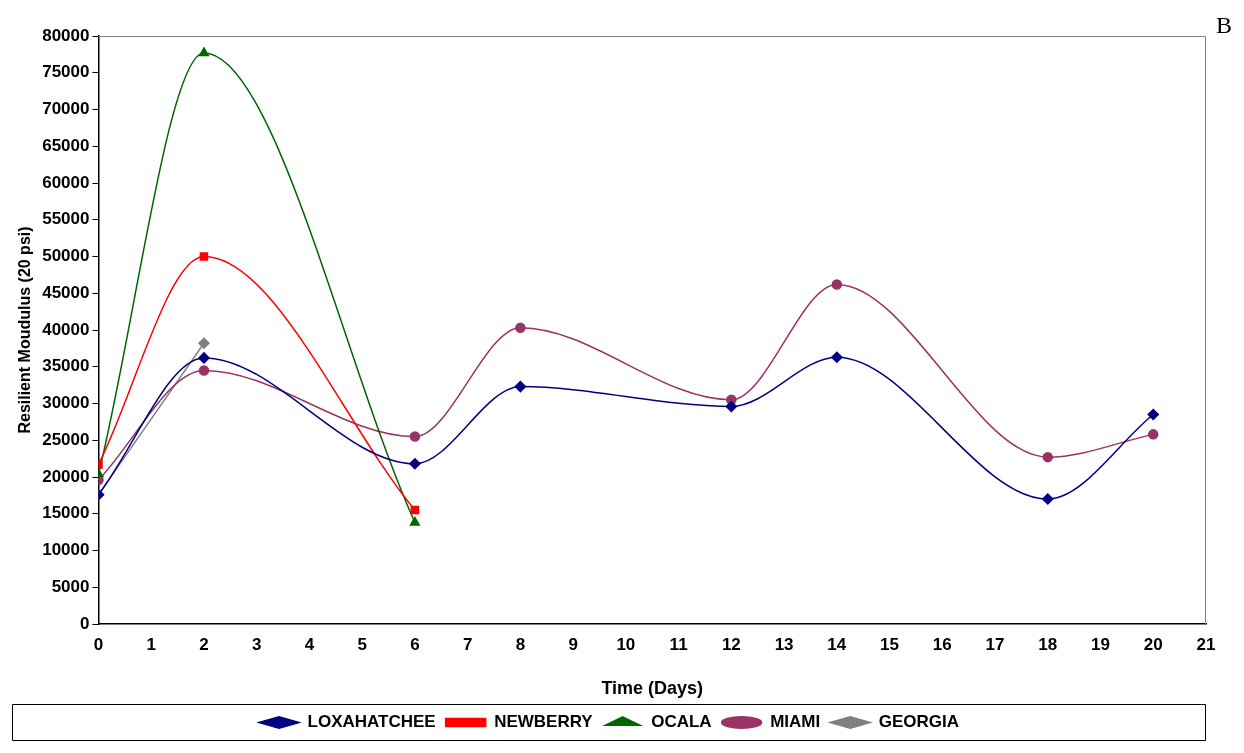  I want to click on x-tick-label: 9, so click(573, 644).